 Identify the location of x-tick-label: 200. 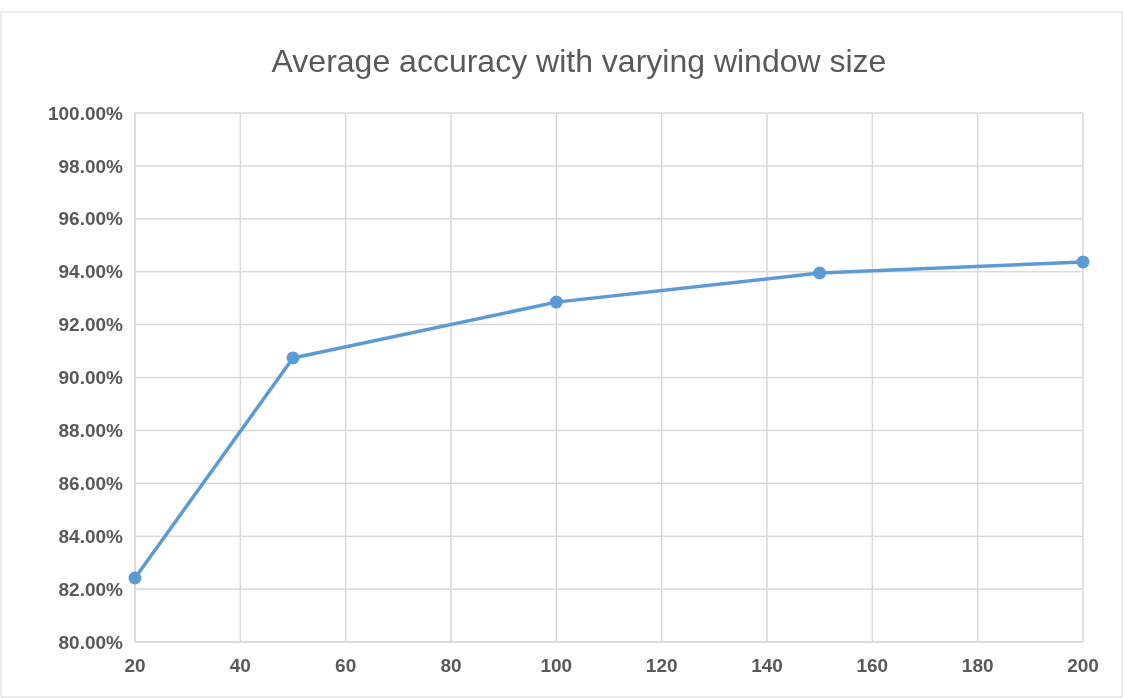
(1083, 665).